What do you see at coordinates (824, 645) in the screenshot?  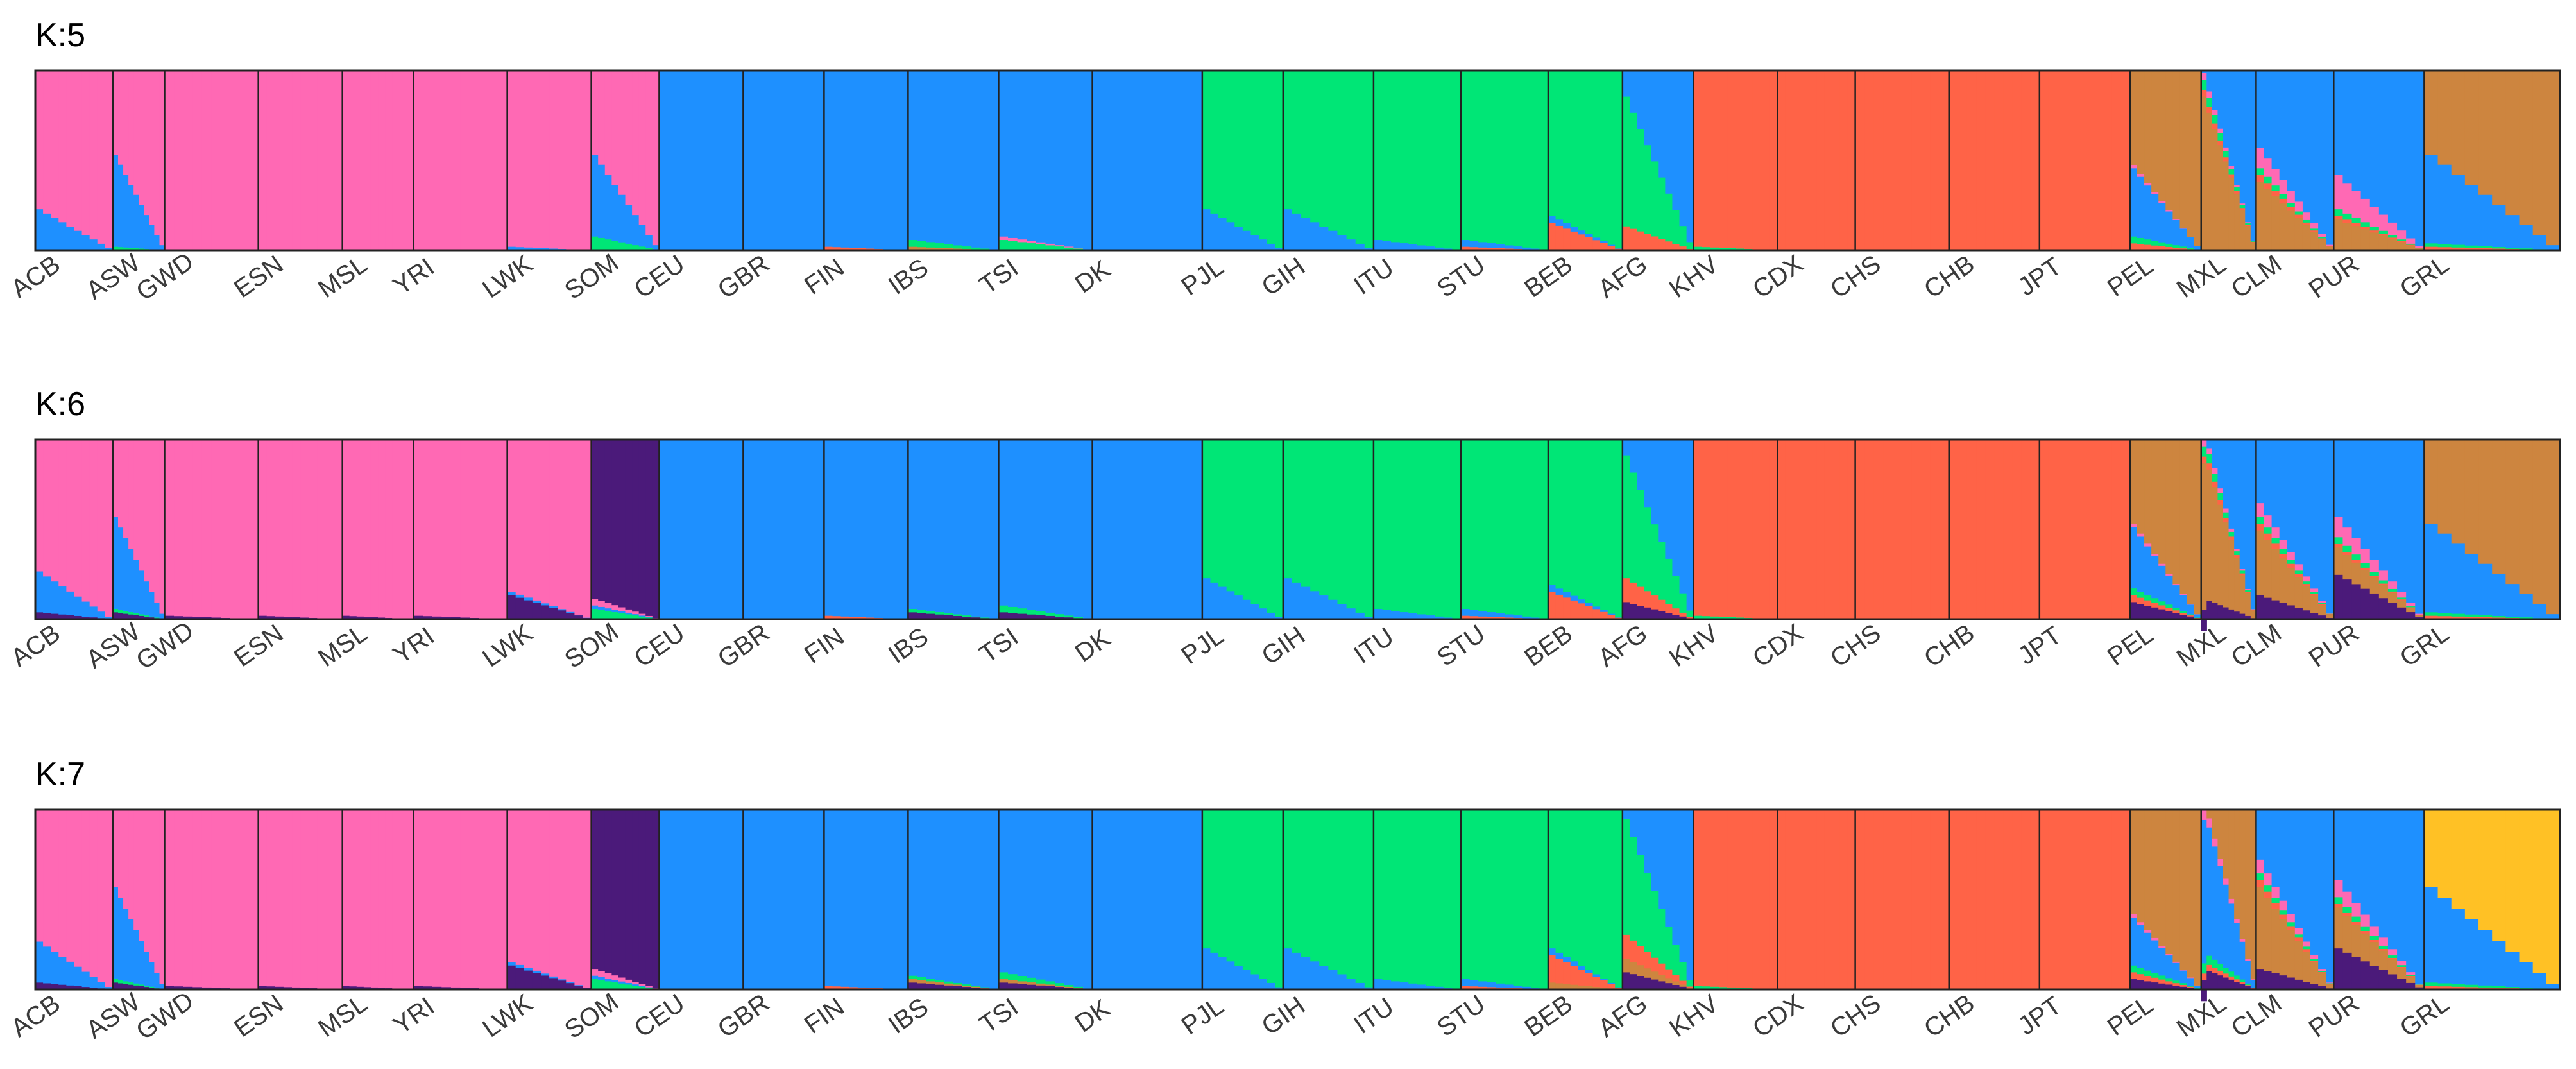 I see `population-label: FIN` at bounding box center [824, 645].